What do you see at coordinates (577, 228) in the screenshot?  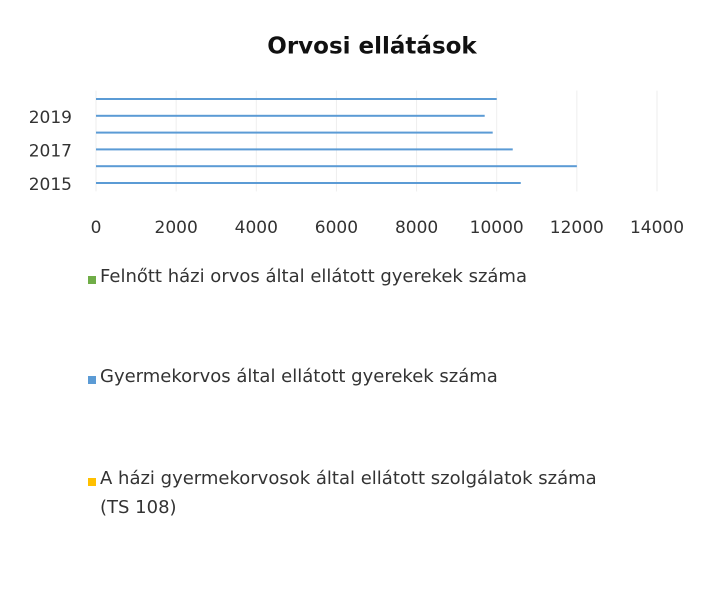 I see `x-tick-label: 12000` at bounding box center [577, 228].